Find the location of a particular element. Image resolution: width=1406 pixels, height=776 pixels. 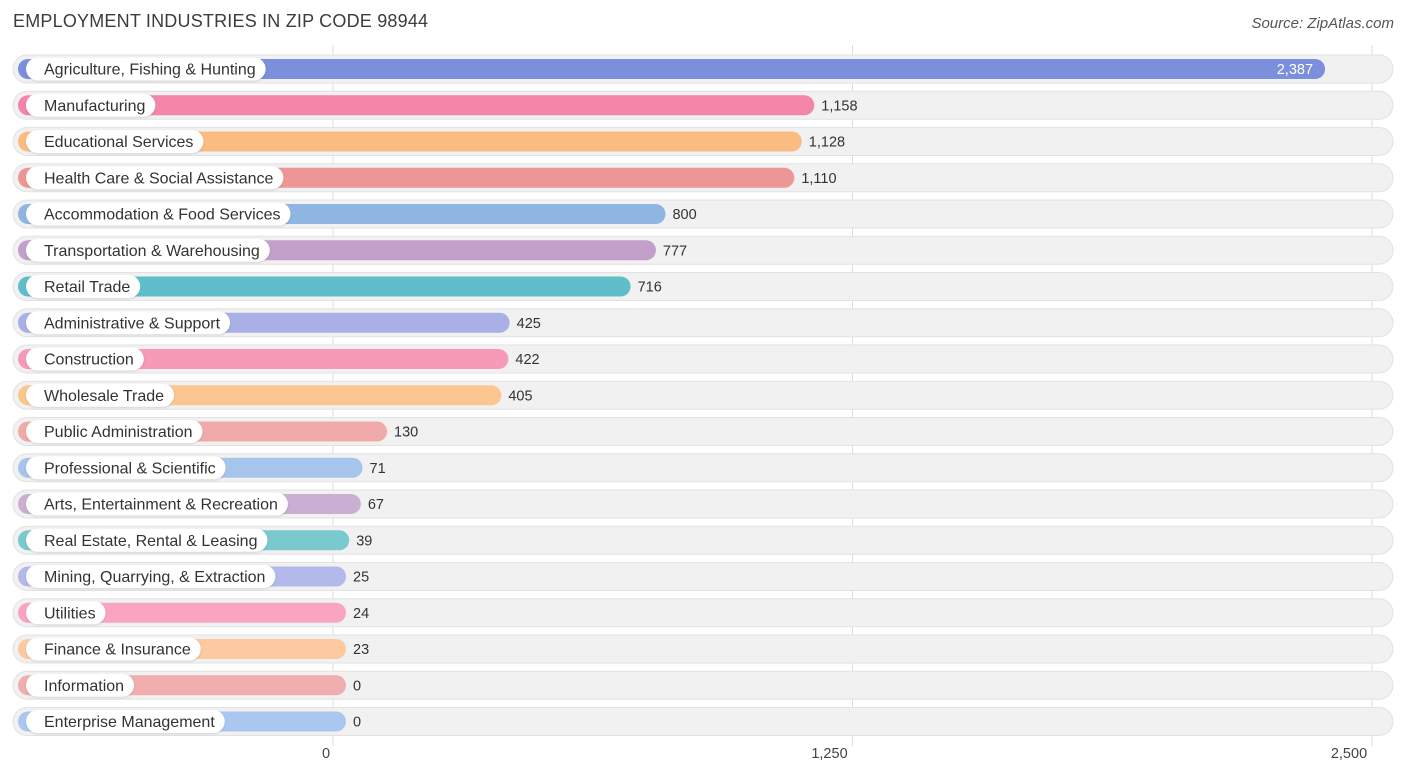

bar-row: Public Administration 130 is located at coordinates (703, 431).